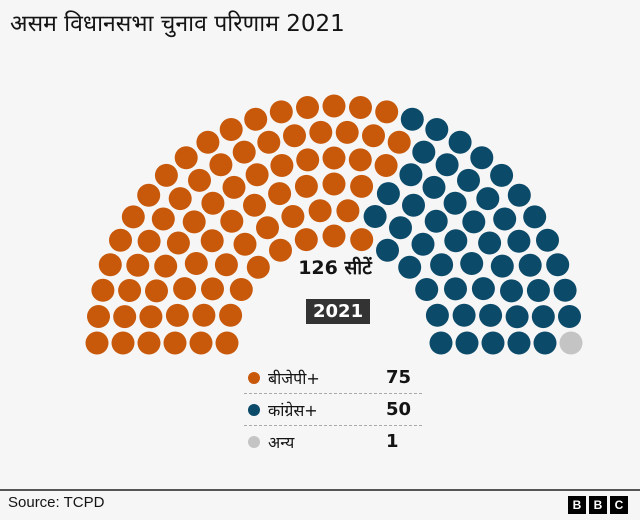  What do you see at coordinates (333, 378) in the screenshot?
I see `legend-item: बीजेपी+ 75` at bounding box center [333, 378].